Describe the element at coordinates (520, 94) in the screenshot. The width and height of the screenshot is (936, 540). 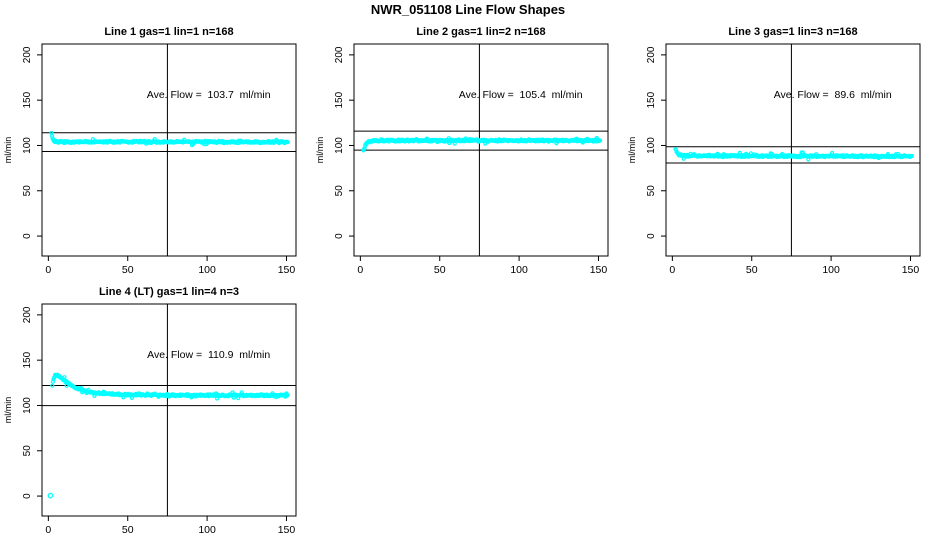
I see `avg-flow-annotation: Ave. Flow = 105.4 ml/min` at that location.